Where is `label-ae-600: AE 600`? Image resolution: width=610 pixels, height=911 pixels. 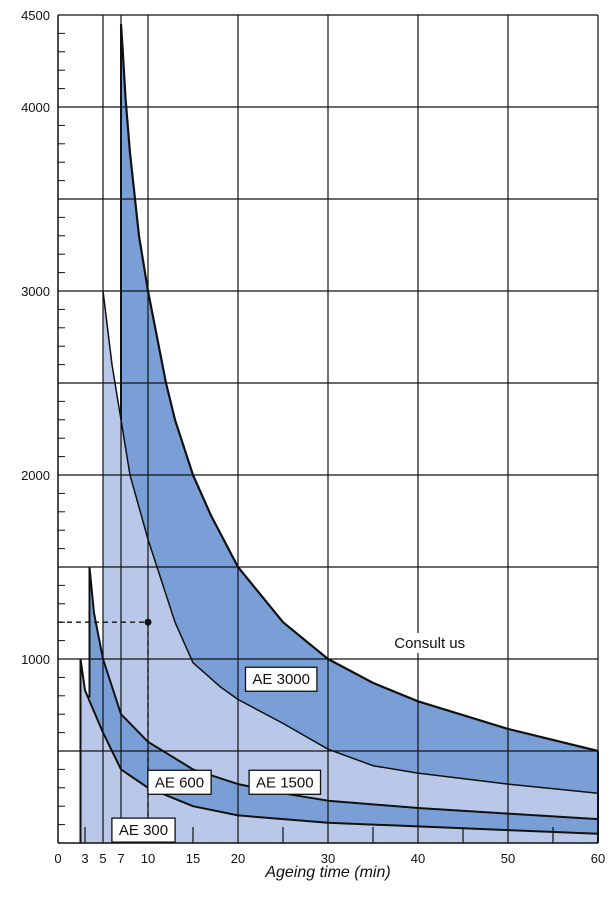
label-ae-600: AE 600 is located at coordinates (179, 782).